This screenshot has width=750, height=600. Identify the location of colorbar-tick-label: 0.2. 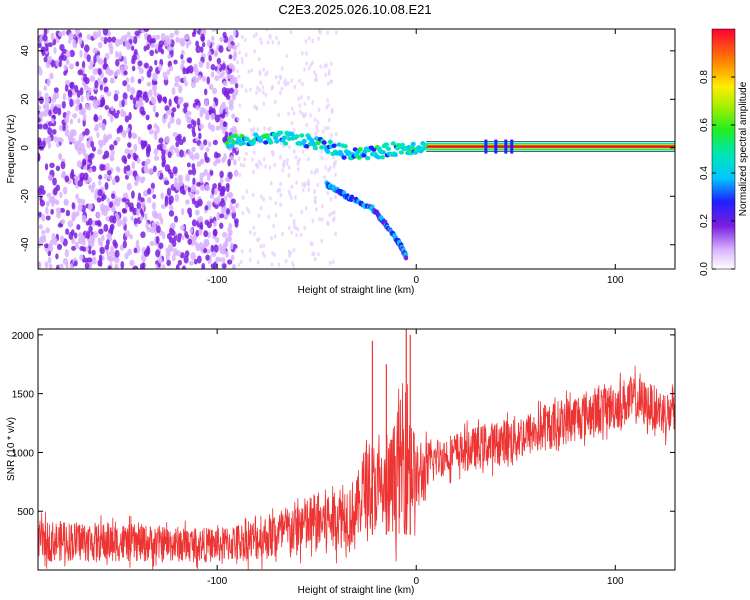
(704, 221).